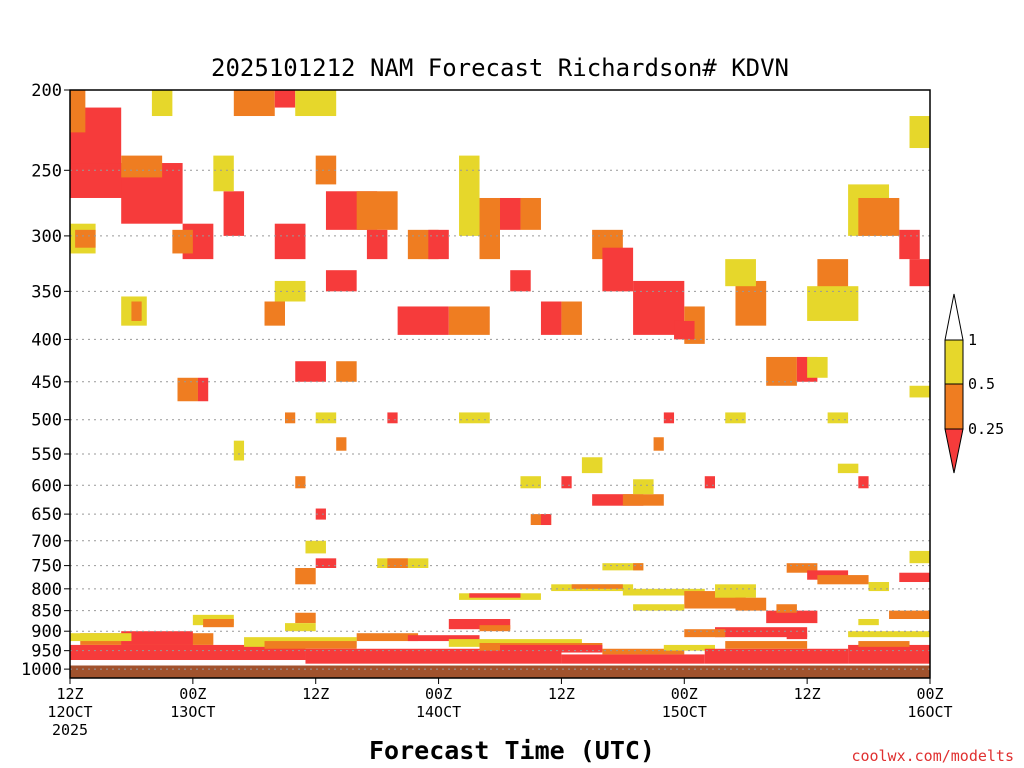 This screenshot has height=768, width=1024. Describe the element at coordinates (500, 671) in the screenshot. I see `ground-surface` at that location.